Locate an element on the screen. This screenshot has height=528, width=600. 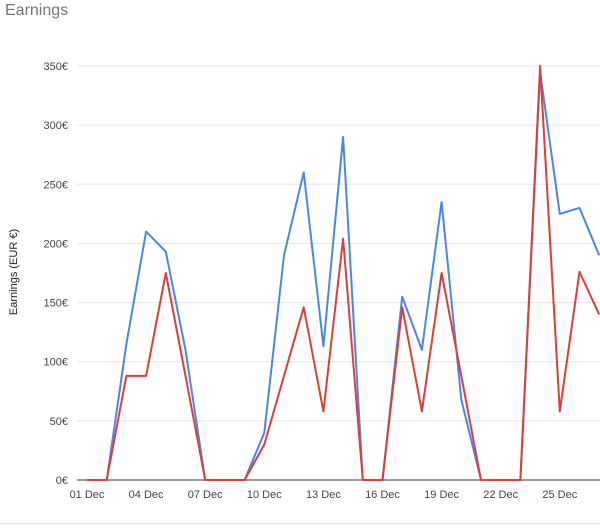
x-tick-label: 22 Dec is located at coordinates (500, 495).